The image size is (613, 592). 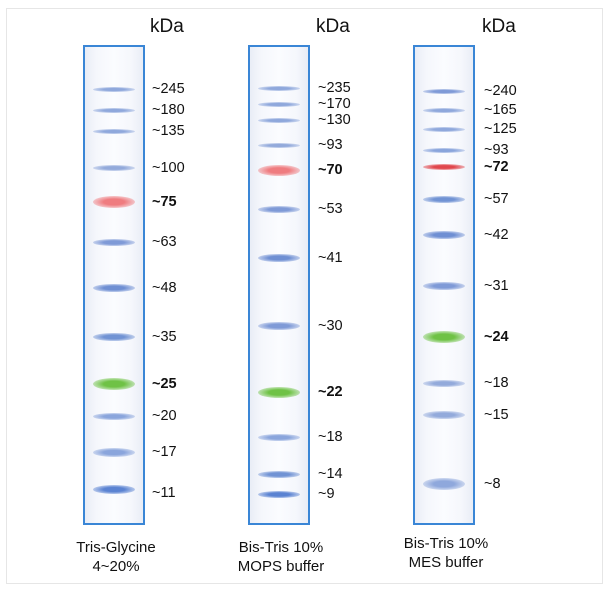 What do you see at coordinates (164, 384) in the screenshot?
I see `molecular-weight-label: ~25` at bounding box center [164, 384].